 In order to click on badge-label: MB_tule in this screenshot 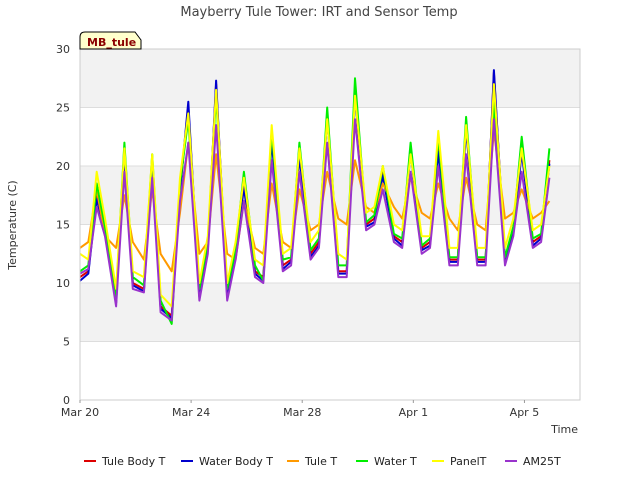, I will do `click(111, 42)`.